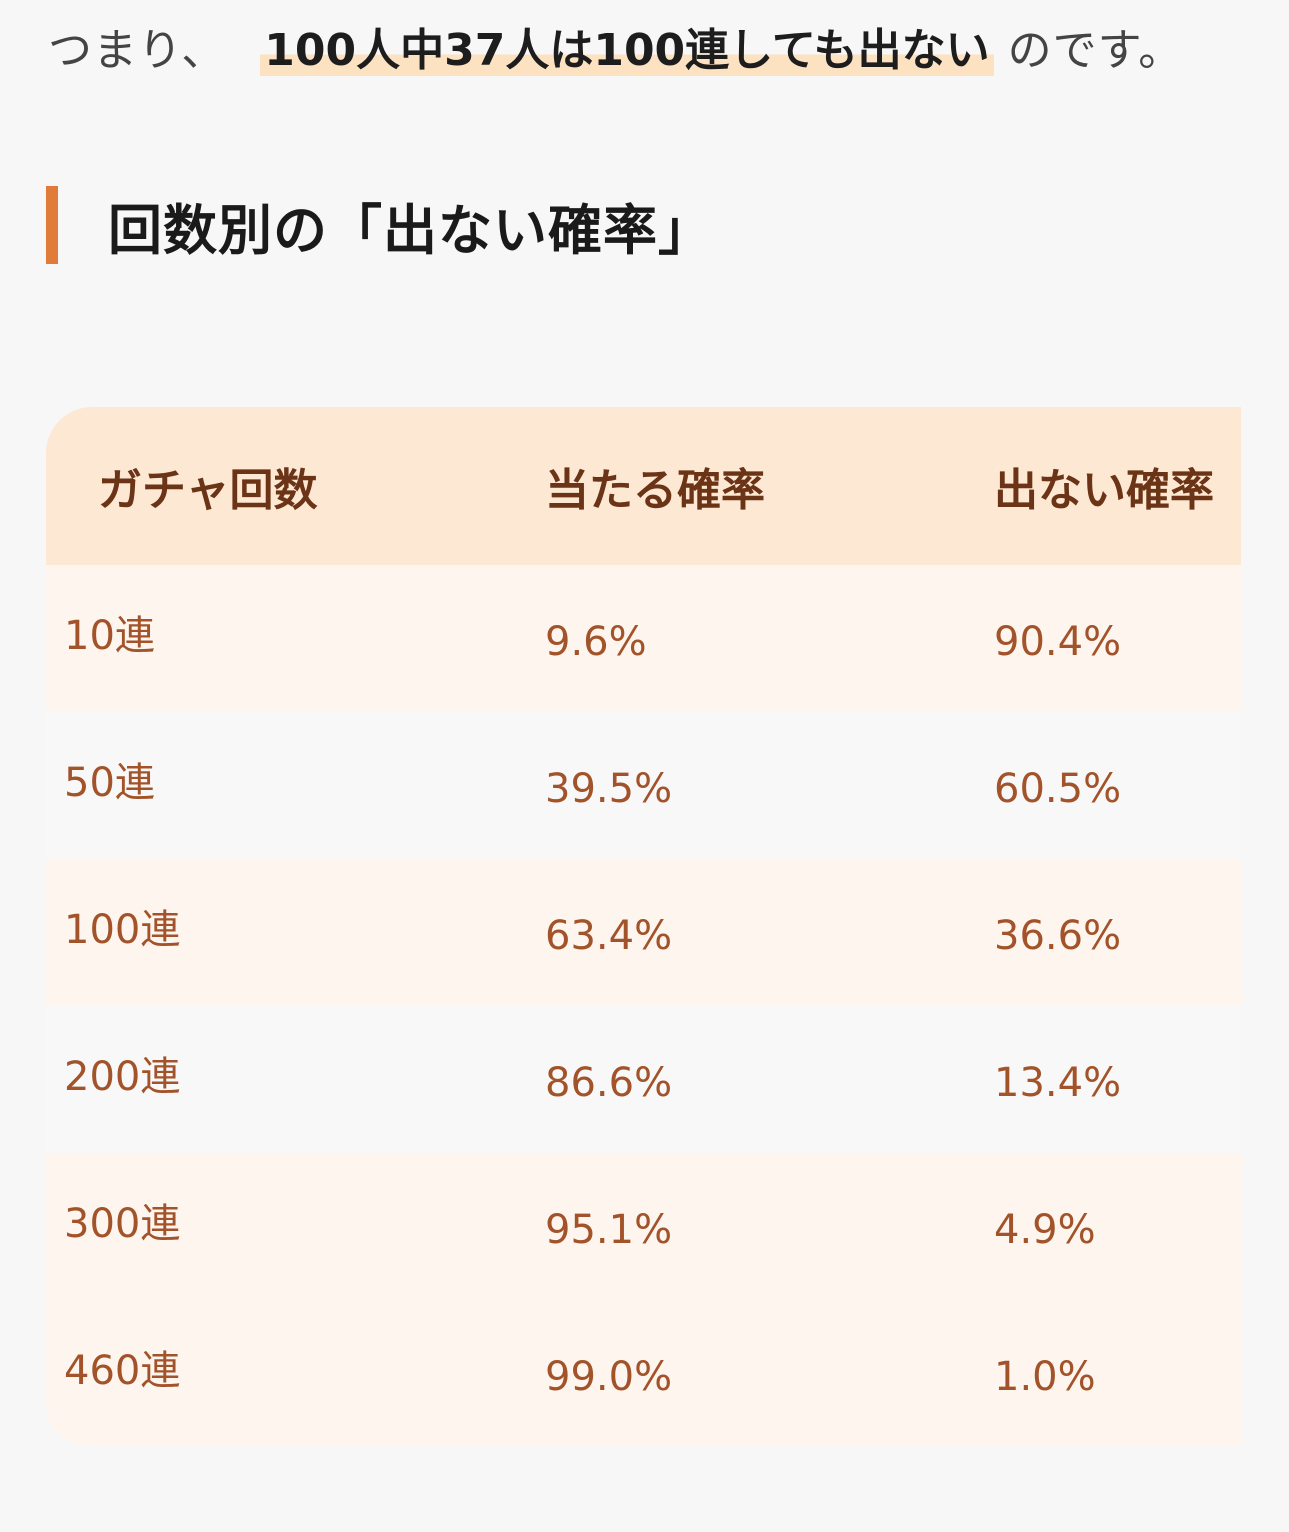 The image size is (1289, 1532). I want to click on cell-gacha-count: 100連, so click(122, 930).